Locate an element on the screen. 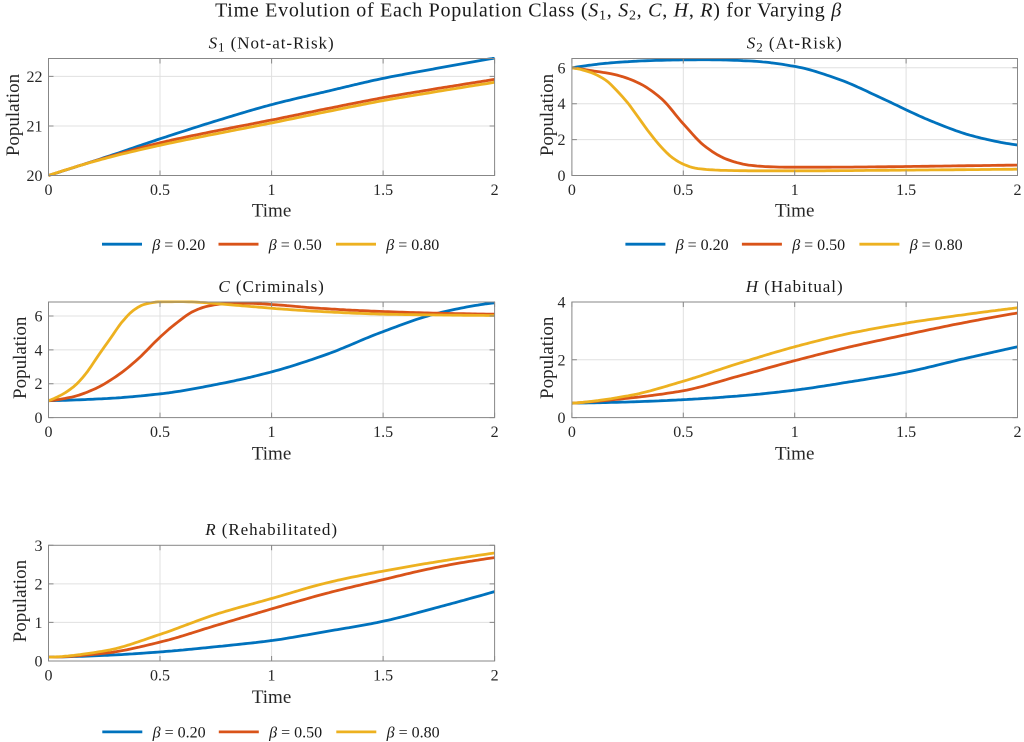 Image resolution: width=1024 pixels, height=742 pixels. svg-text: H (Habitual) is located at coordinates (794, 286).